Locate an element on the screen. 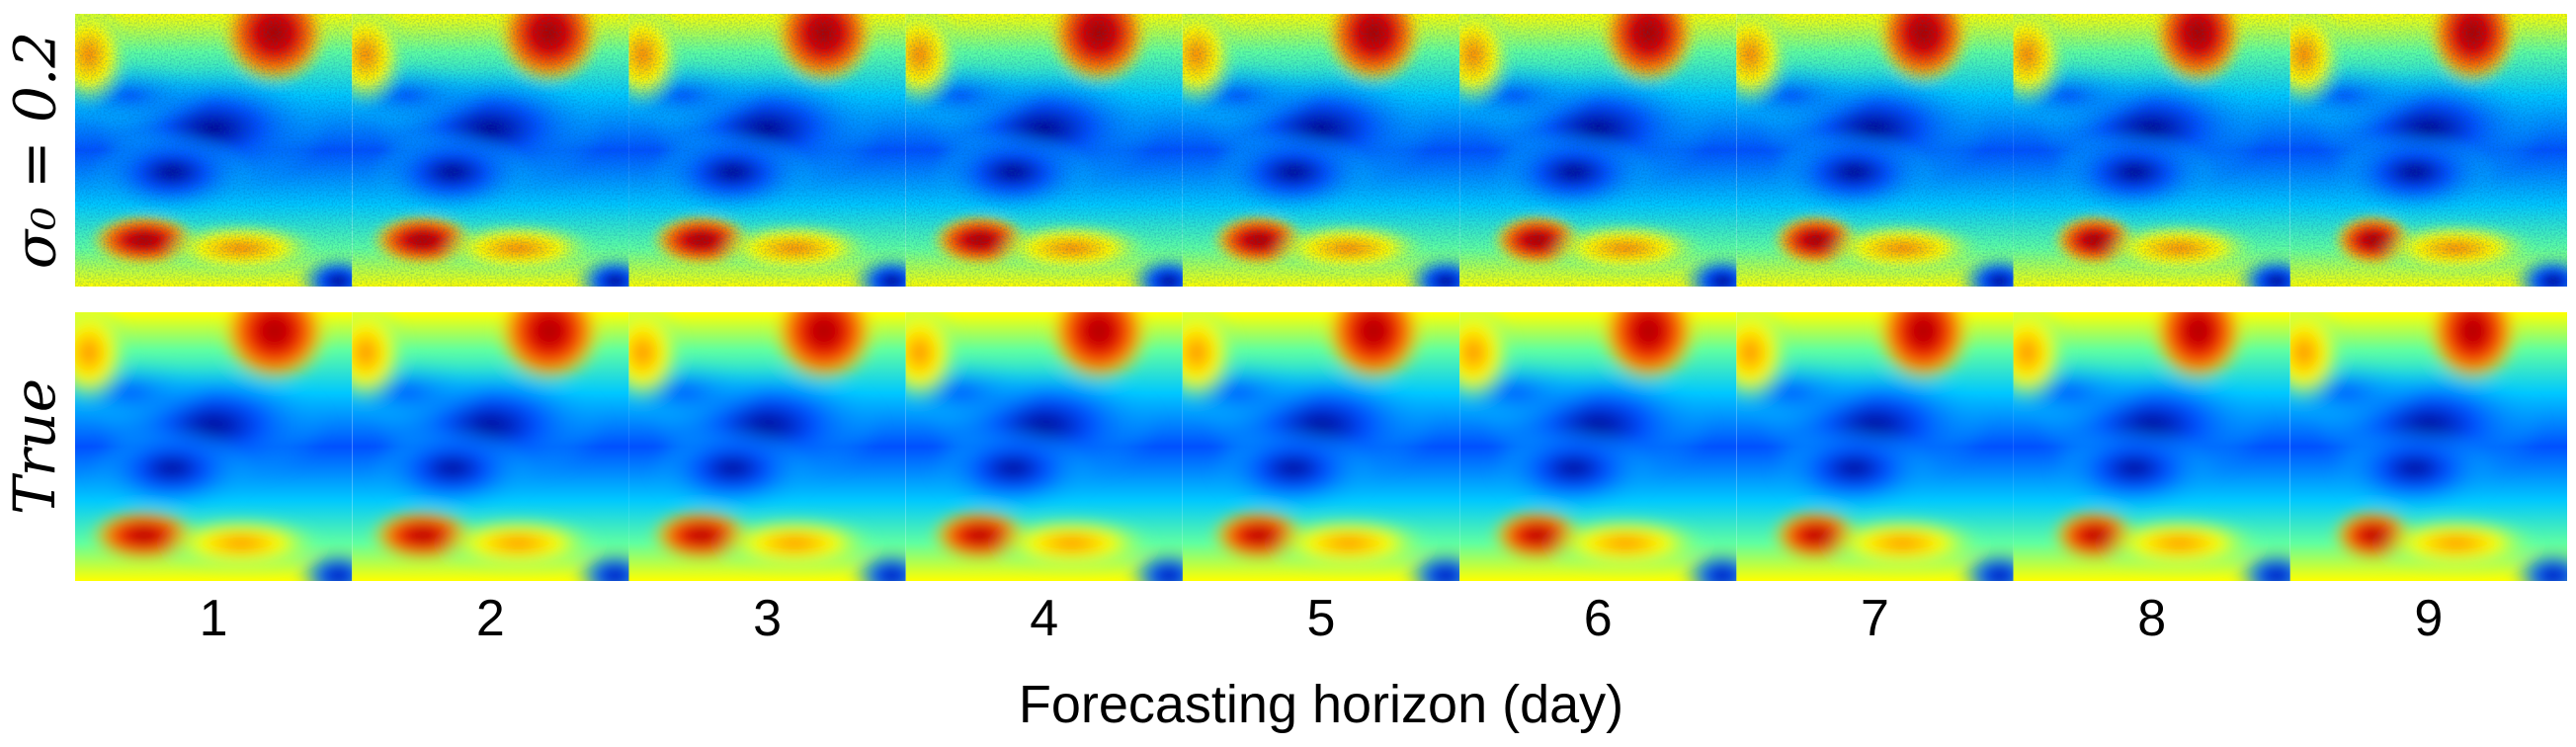 This screenshot has height=747, width=2576. panel-day-1-noisy is located at coordinates (214, 150).